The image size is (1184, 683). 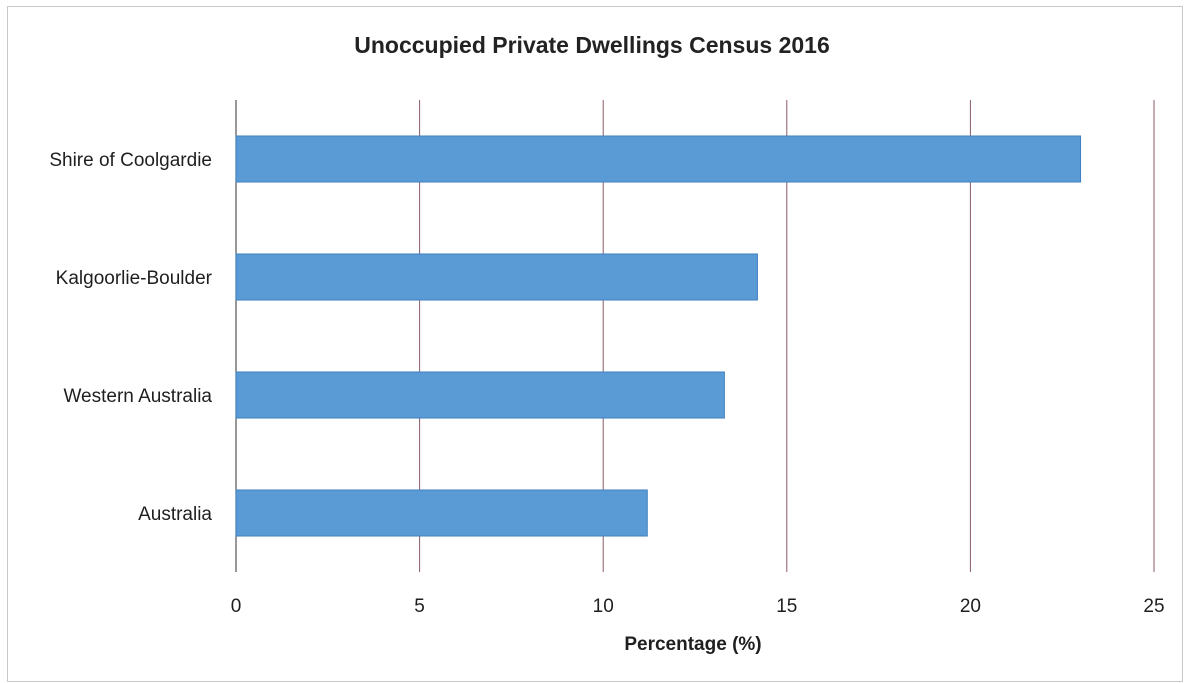 What do you see at coordinates (603, 606) in the screenshot?
I see `x-tick-label: 10` at bounding box center [603, 606].